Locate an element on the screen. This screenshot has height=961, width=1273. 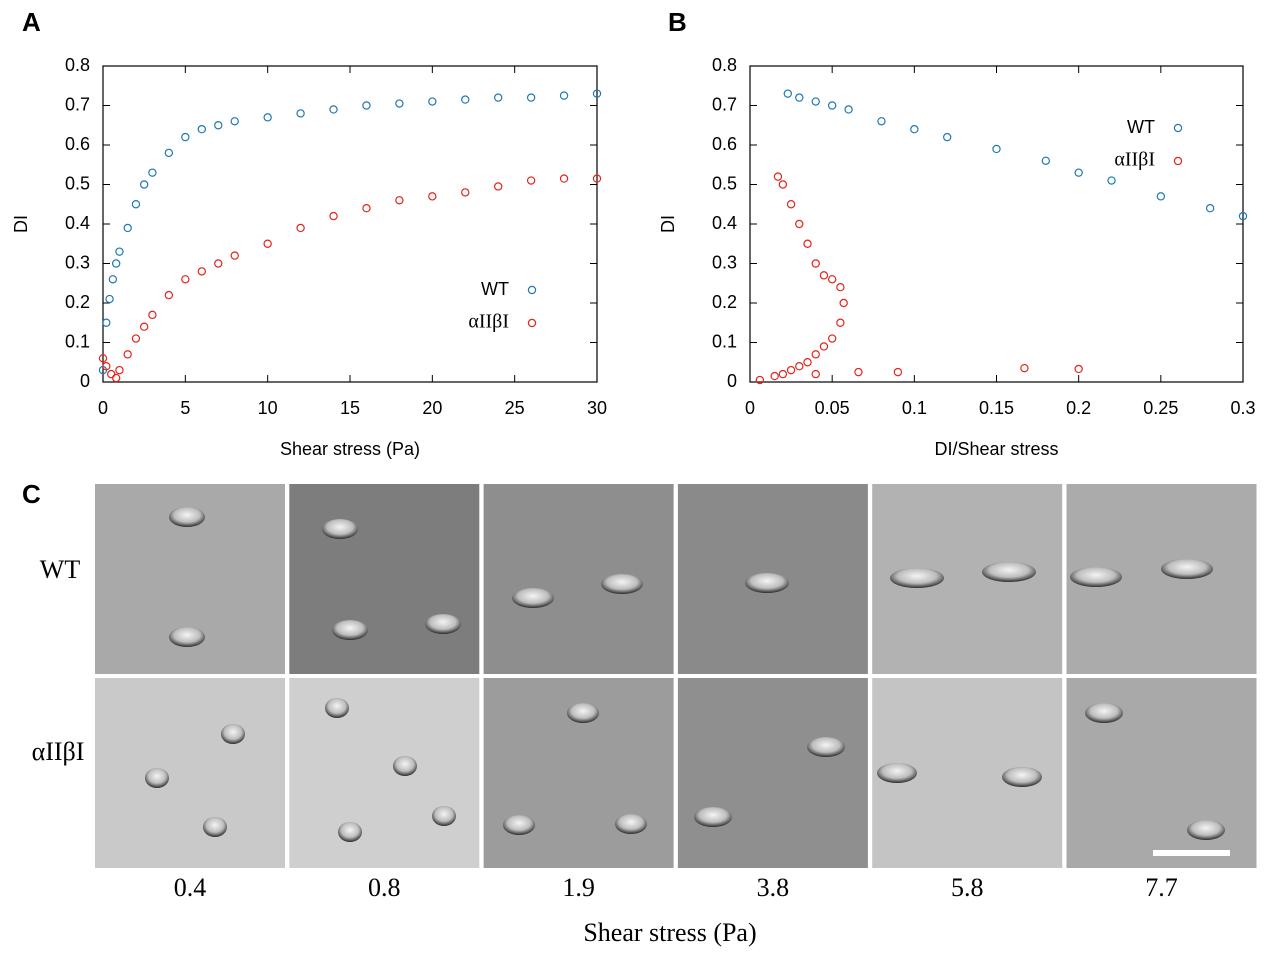
y-tick-label: 0.8 is located at coordinates (77, 65).